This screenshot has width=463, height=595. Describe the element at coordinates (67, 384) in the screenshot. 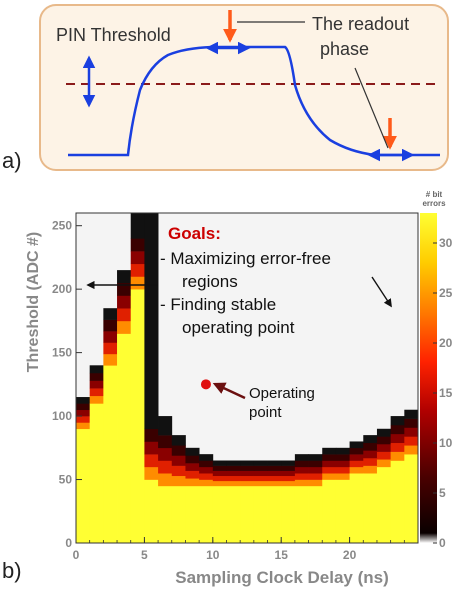

I see `y-axis: 0 50 100 150 200 250` at that location.